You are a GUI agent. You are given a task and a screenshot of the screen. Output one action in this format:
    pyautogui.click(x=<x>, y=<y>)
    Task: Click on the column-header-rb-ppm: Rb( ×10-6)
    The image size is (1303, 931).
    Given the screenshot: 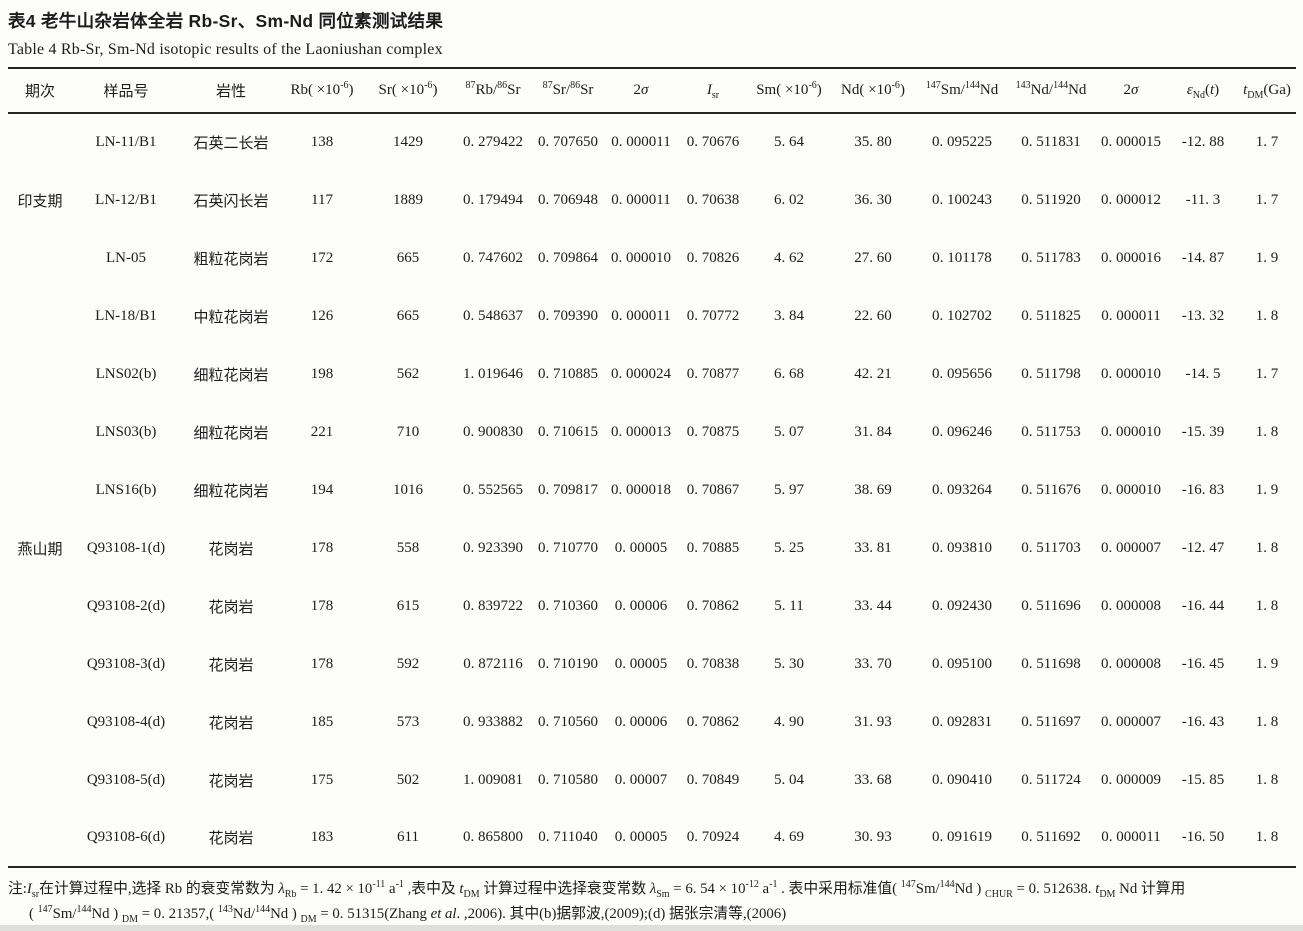 What is the action you would take?
    pyautogui.click(x=322, y=91)
    